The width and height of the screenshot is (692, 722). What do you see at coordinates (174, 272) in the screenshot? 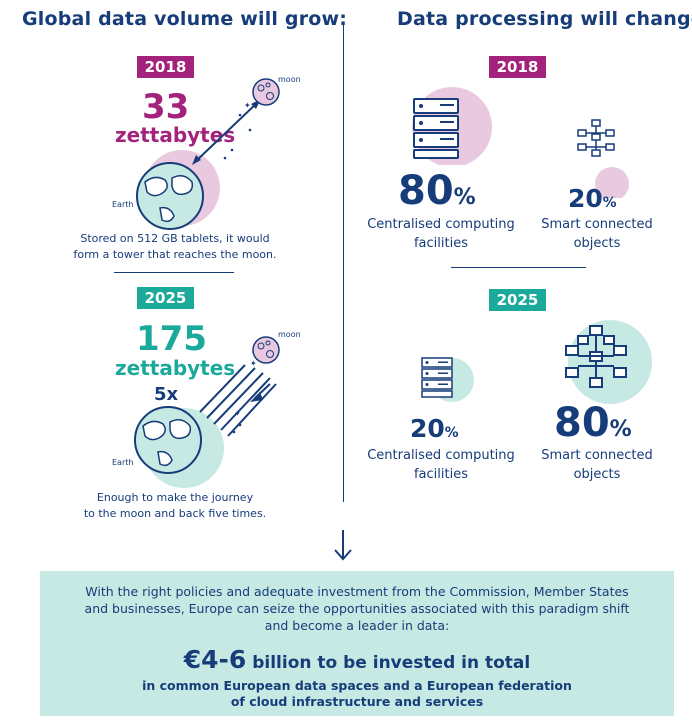
I see `left-divider` at bounding box center [174, 272].